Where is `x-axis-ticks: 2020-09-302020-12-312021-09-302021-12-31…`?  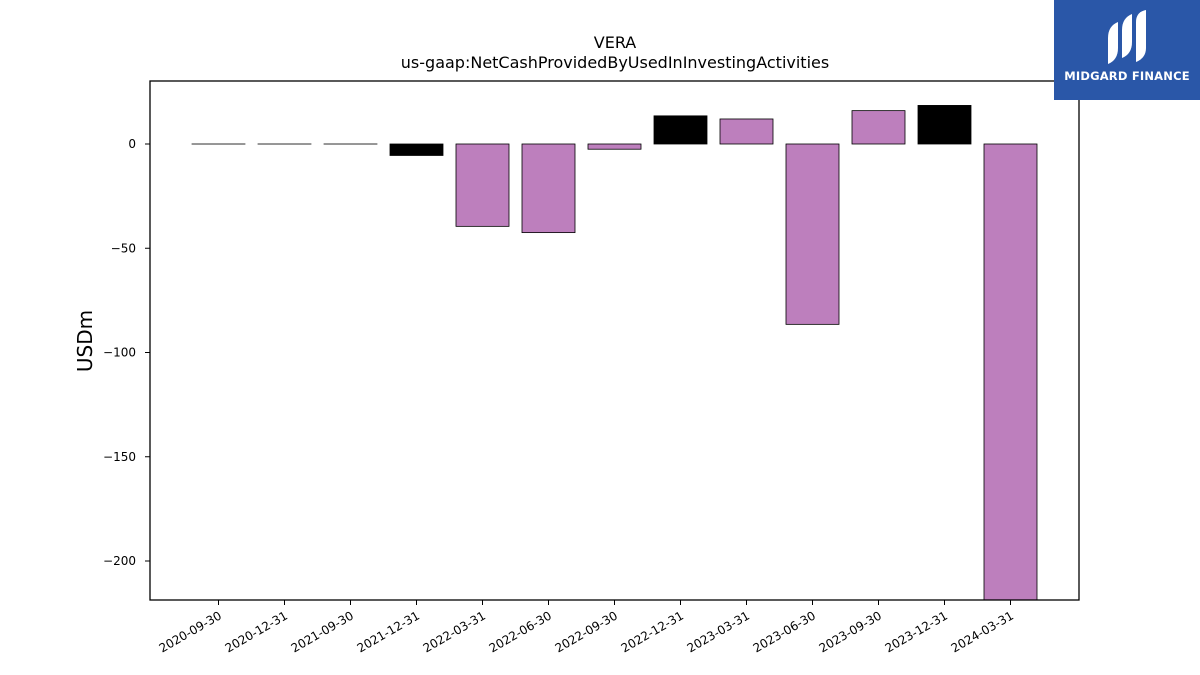
x-axis-ticks: 2020-09-302020-12-312021-09-302021-12-31… is located at coordinates (586, 627).